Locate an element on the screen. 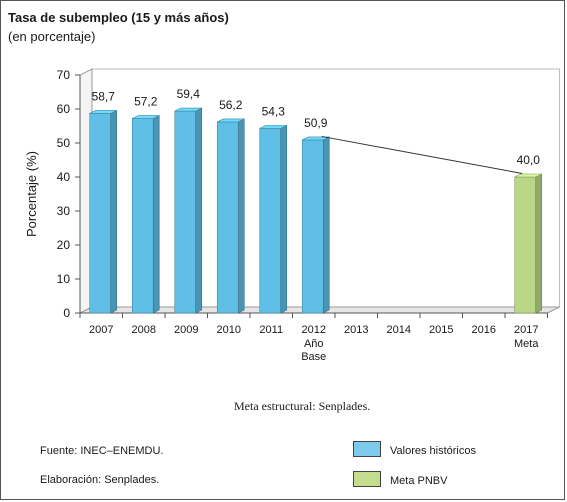  x-tick-label: 2010 is located at coordinates (229, 330).